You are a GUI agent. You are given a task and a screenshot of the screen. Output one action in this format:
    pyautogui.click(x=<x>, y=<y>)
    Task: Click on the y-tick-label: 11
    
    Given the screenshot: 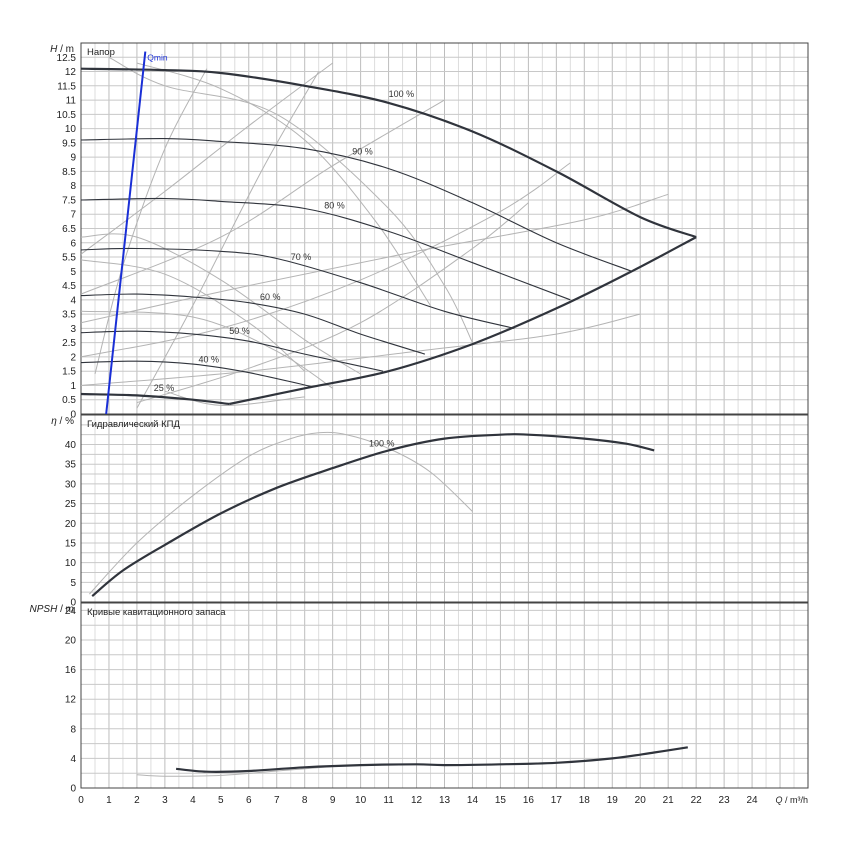 What is the action you would take?
    pyautogui.click(x=71, y=101)
    